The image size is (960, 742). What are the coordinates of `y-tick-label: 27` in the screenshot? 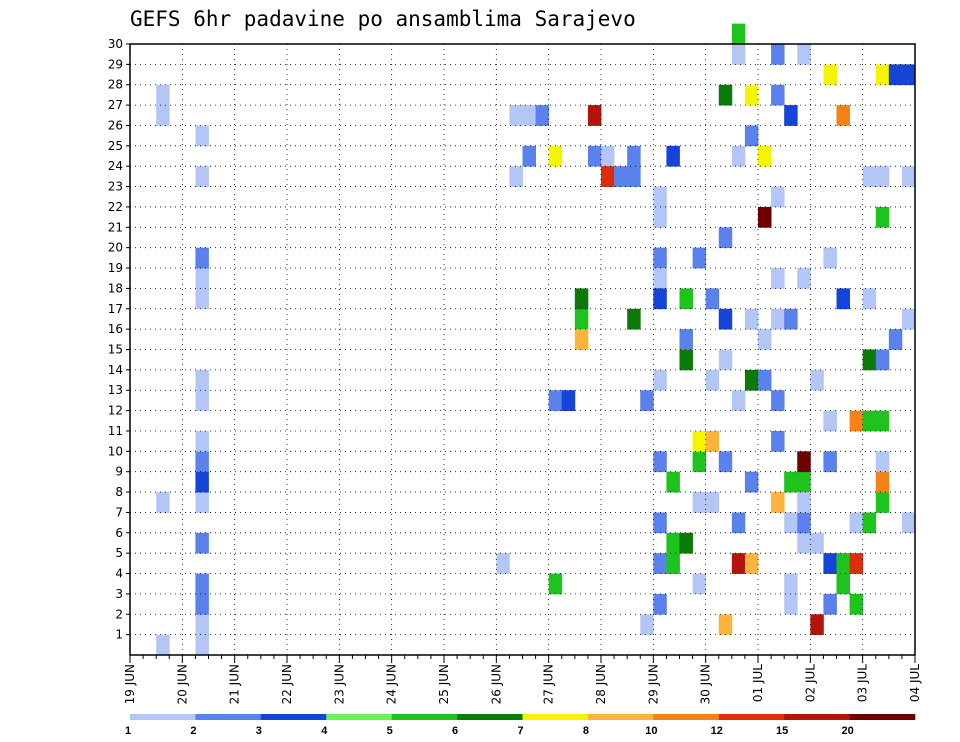 It's located at (115, 105).